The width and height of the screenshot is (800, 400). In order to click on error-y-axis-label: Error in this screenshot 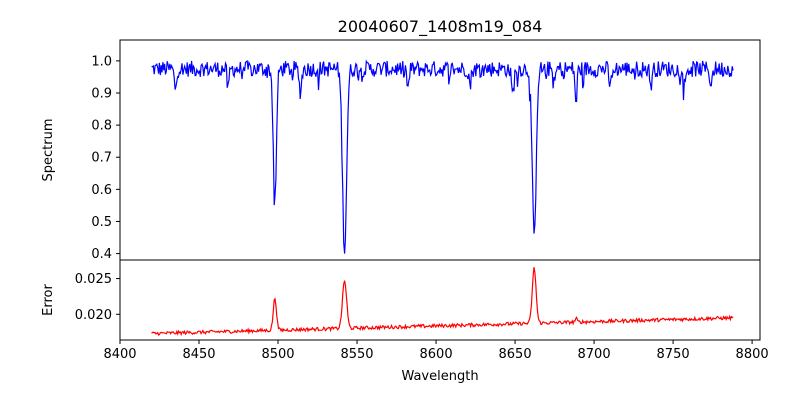, I will do `click(48, 300)`.